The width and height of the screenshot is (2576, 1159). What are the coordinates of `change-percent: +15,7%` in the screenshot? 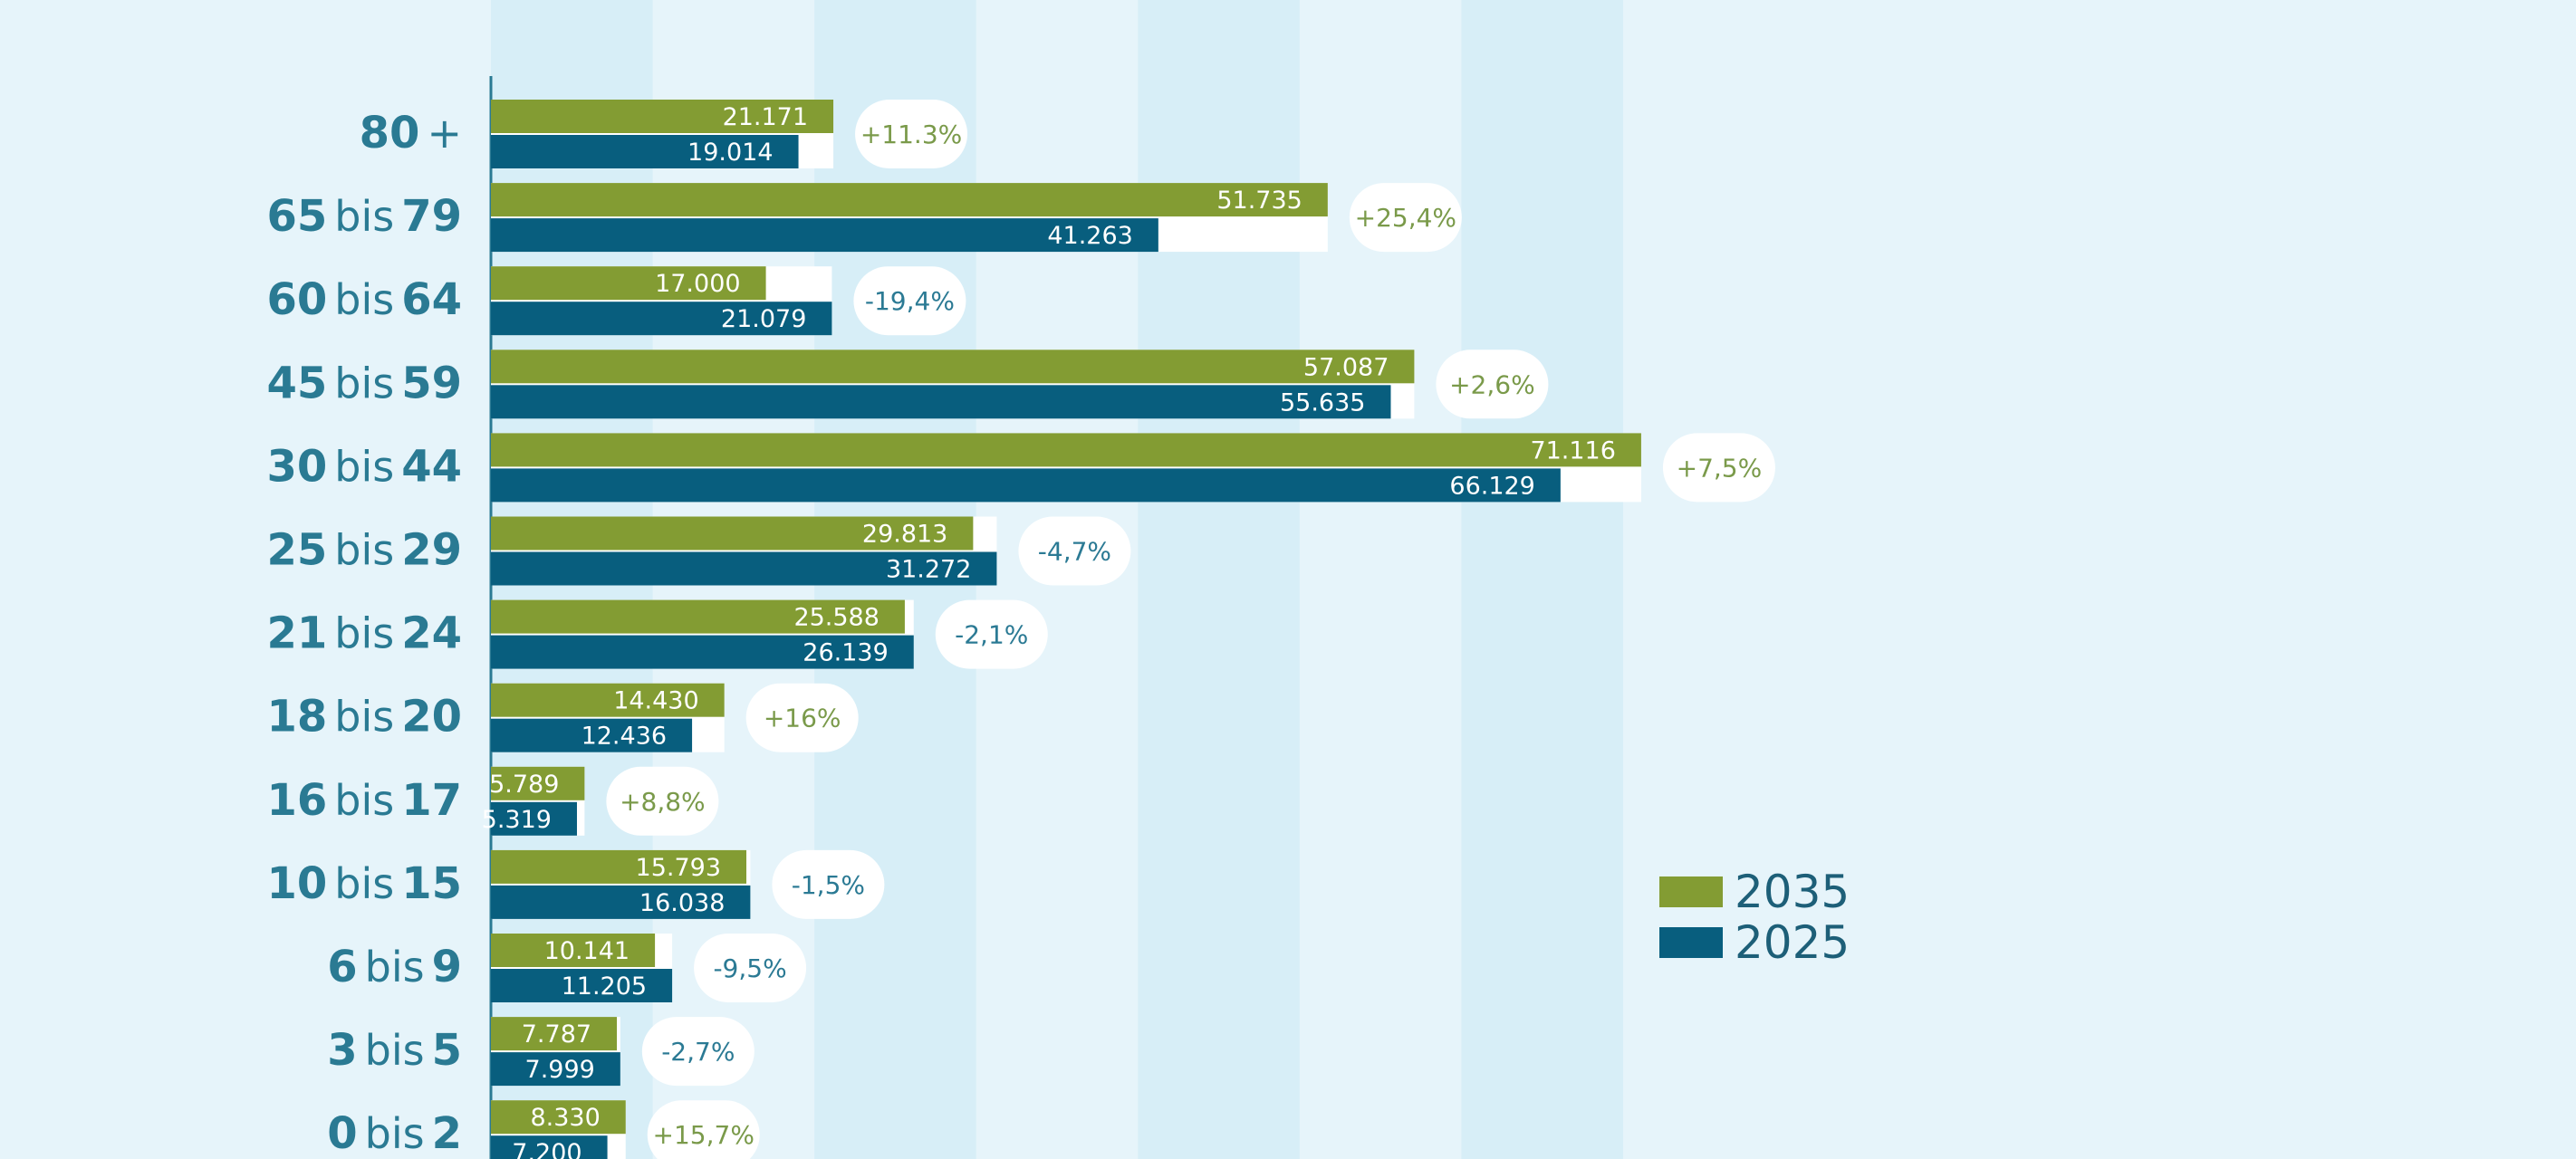 It's located at (704, 1135).